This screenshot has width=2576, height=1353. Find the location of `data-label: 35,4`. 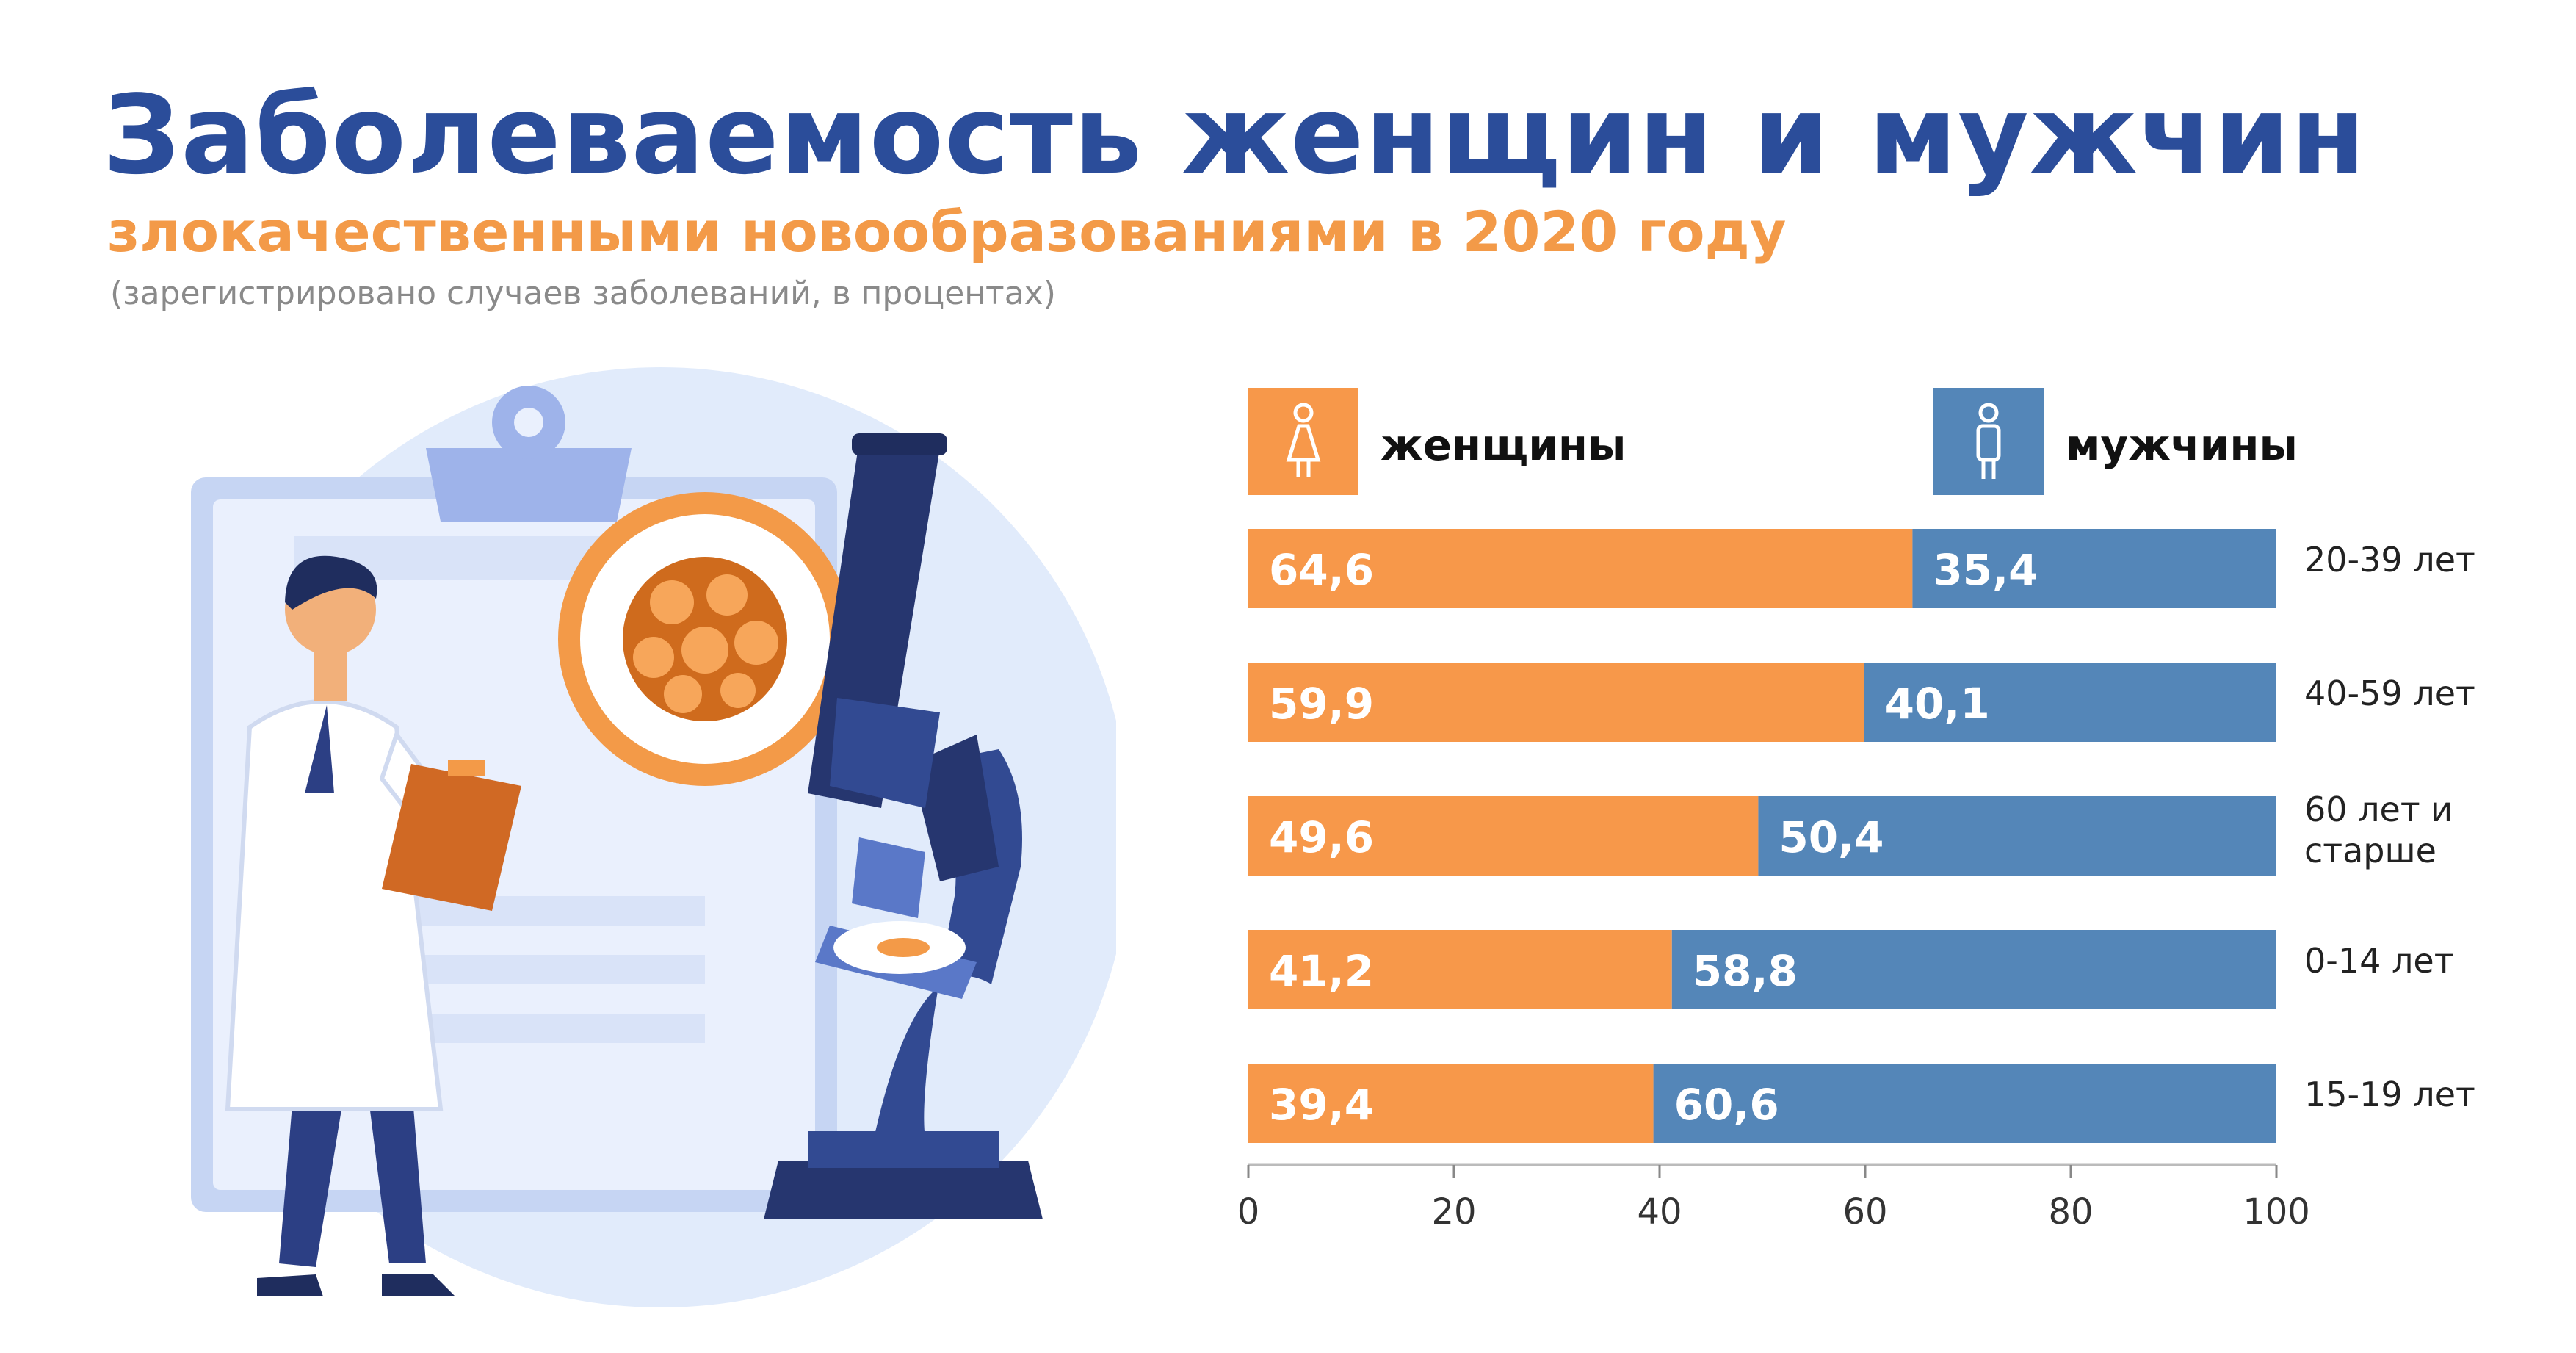

data-label: 35,4 is located at coordinates (1985, 570).